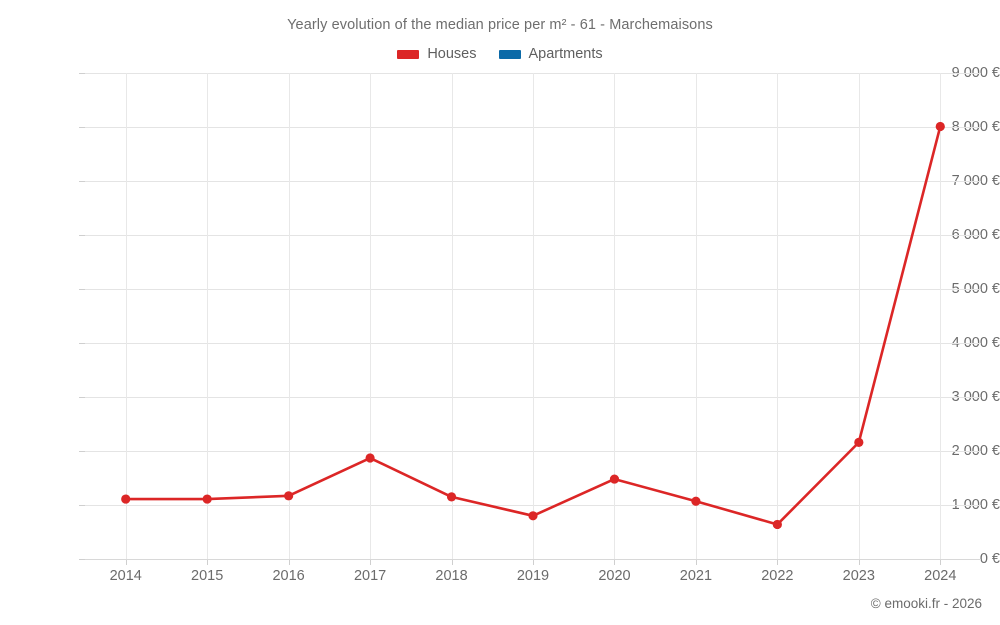  I want to click on legend-item-houses: Houses, so click(437, 54).